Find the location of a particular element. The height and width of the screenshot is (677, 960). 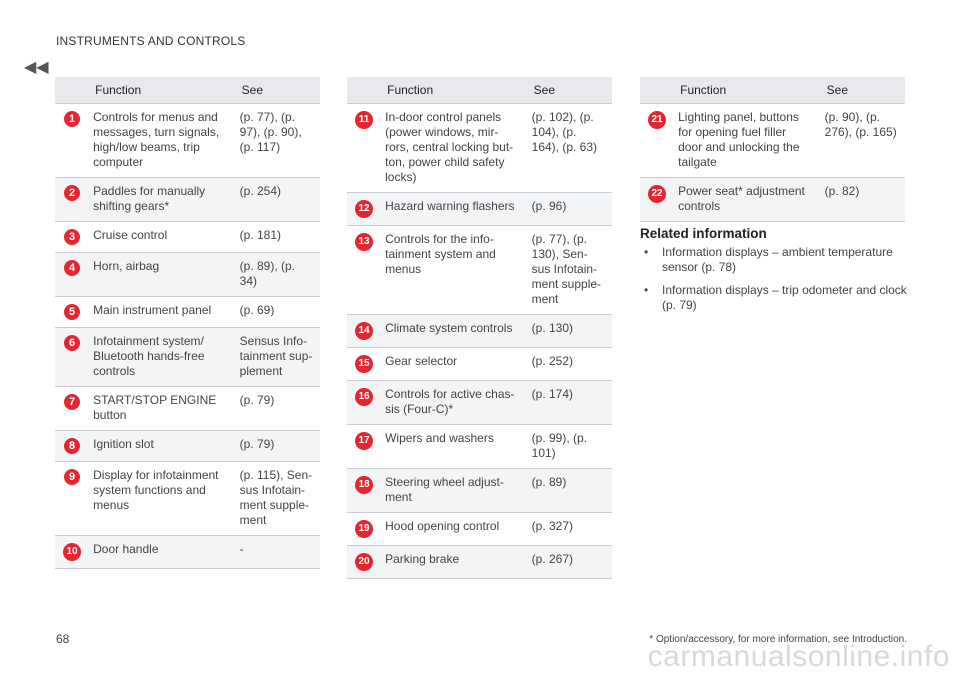

number-badge: 13 is located at coordinates (364, 242).